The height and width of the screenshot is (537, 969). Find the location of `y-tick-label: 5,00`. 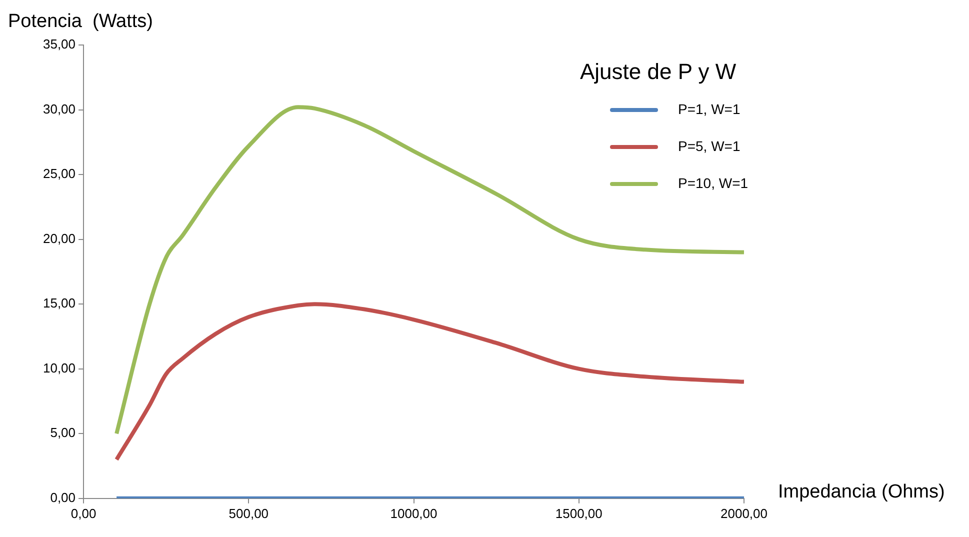

y-tick-label: 5,00 is located at coordinates (63, 432).